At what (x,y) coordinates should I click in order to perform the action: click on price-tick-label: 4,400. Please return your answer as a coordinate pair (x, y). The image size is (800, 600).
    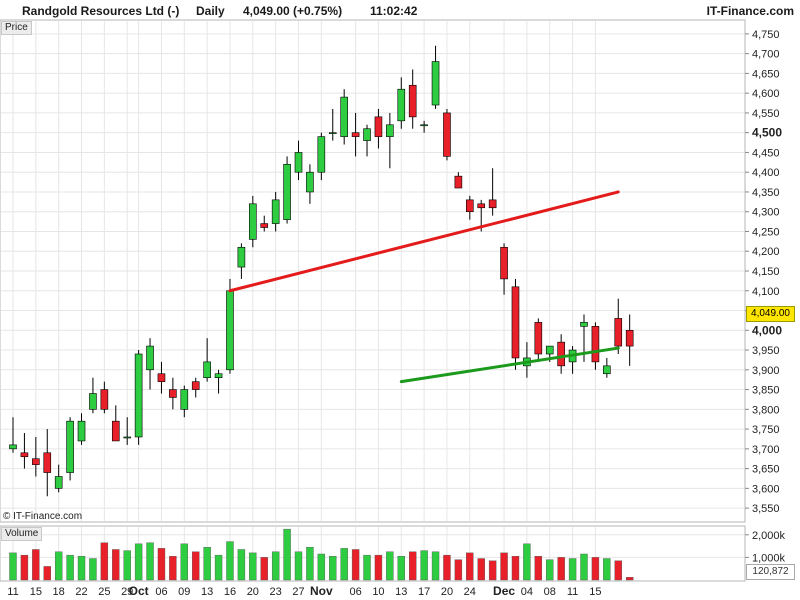
    Looking at the image, I should click on (766, 173).